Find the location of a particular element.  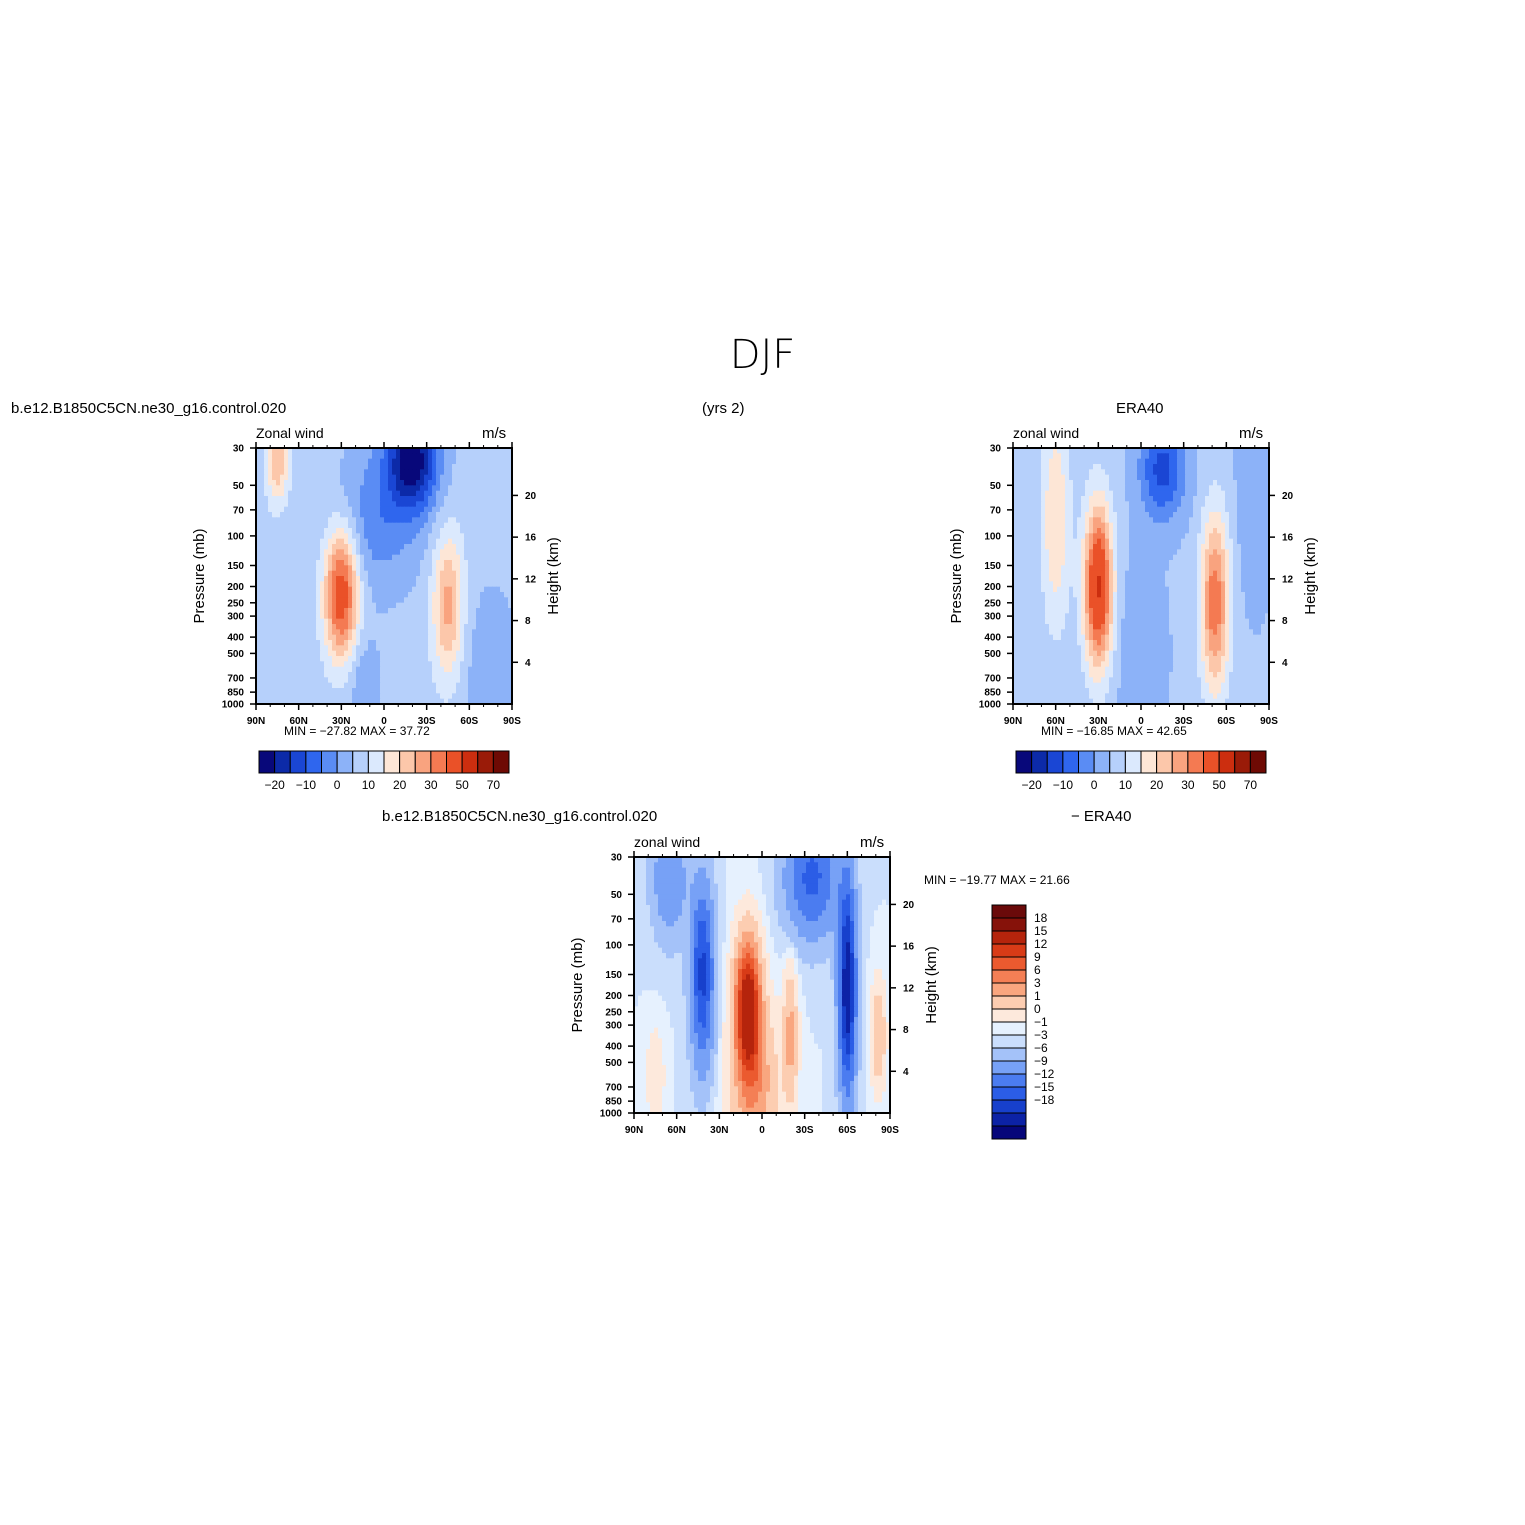

case-name-label: b.e12.B1850C5CN.ne30_g16.control.020 is located at coordinates (149, 408).